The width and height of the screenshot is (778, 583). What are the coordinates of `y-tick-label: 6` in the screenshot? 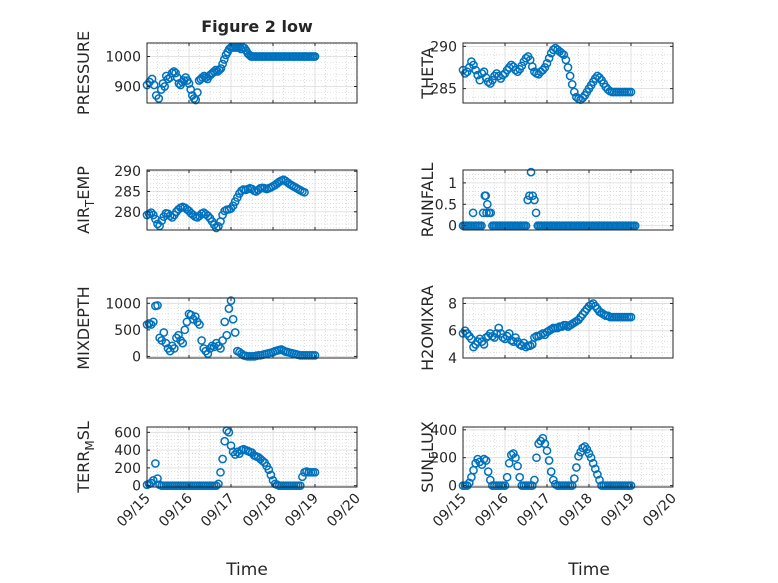 It's located at (452, 332).